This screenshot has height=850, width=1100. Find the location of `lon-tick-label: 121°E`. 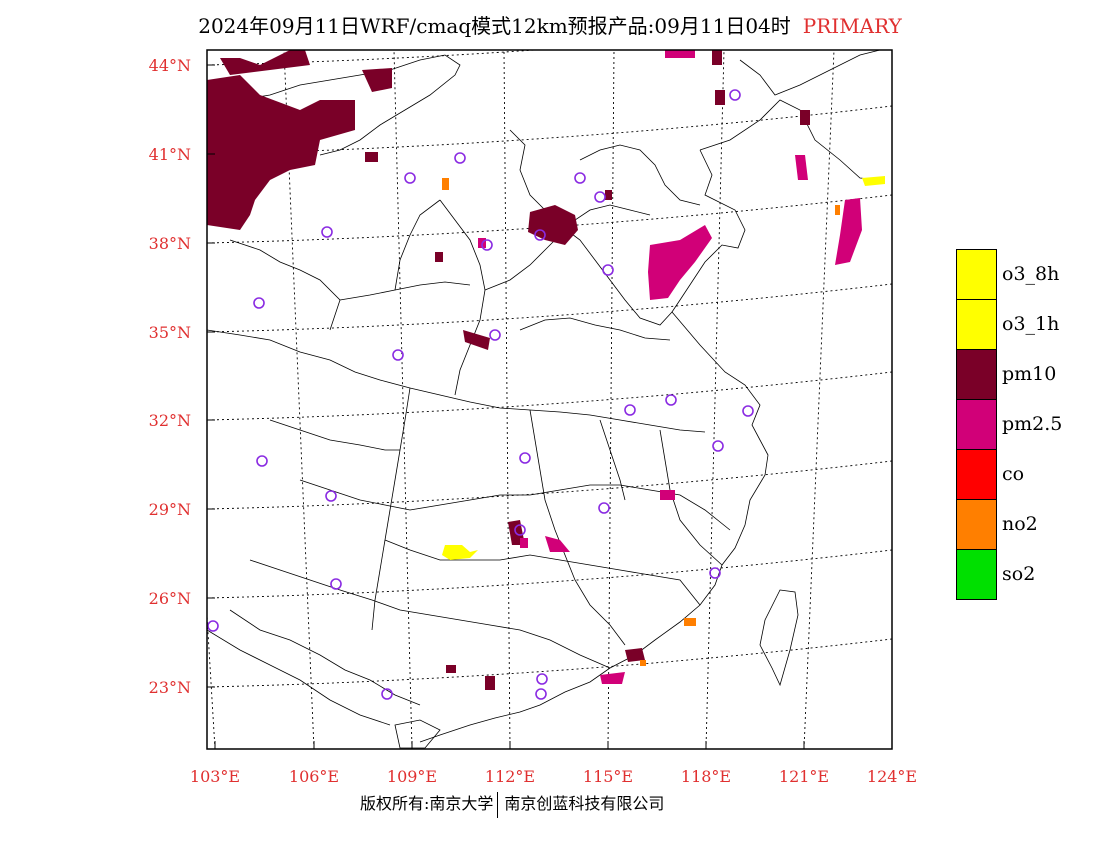

lon-tick-label: 121°E is located at coordinates (804, 776).